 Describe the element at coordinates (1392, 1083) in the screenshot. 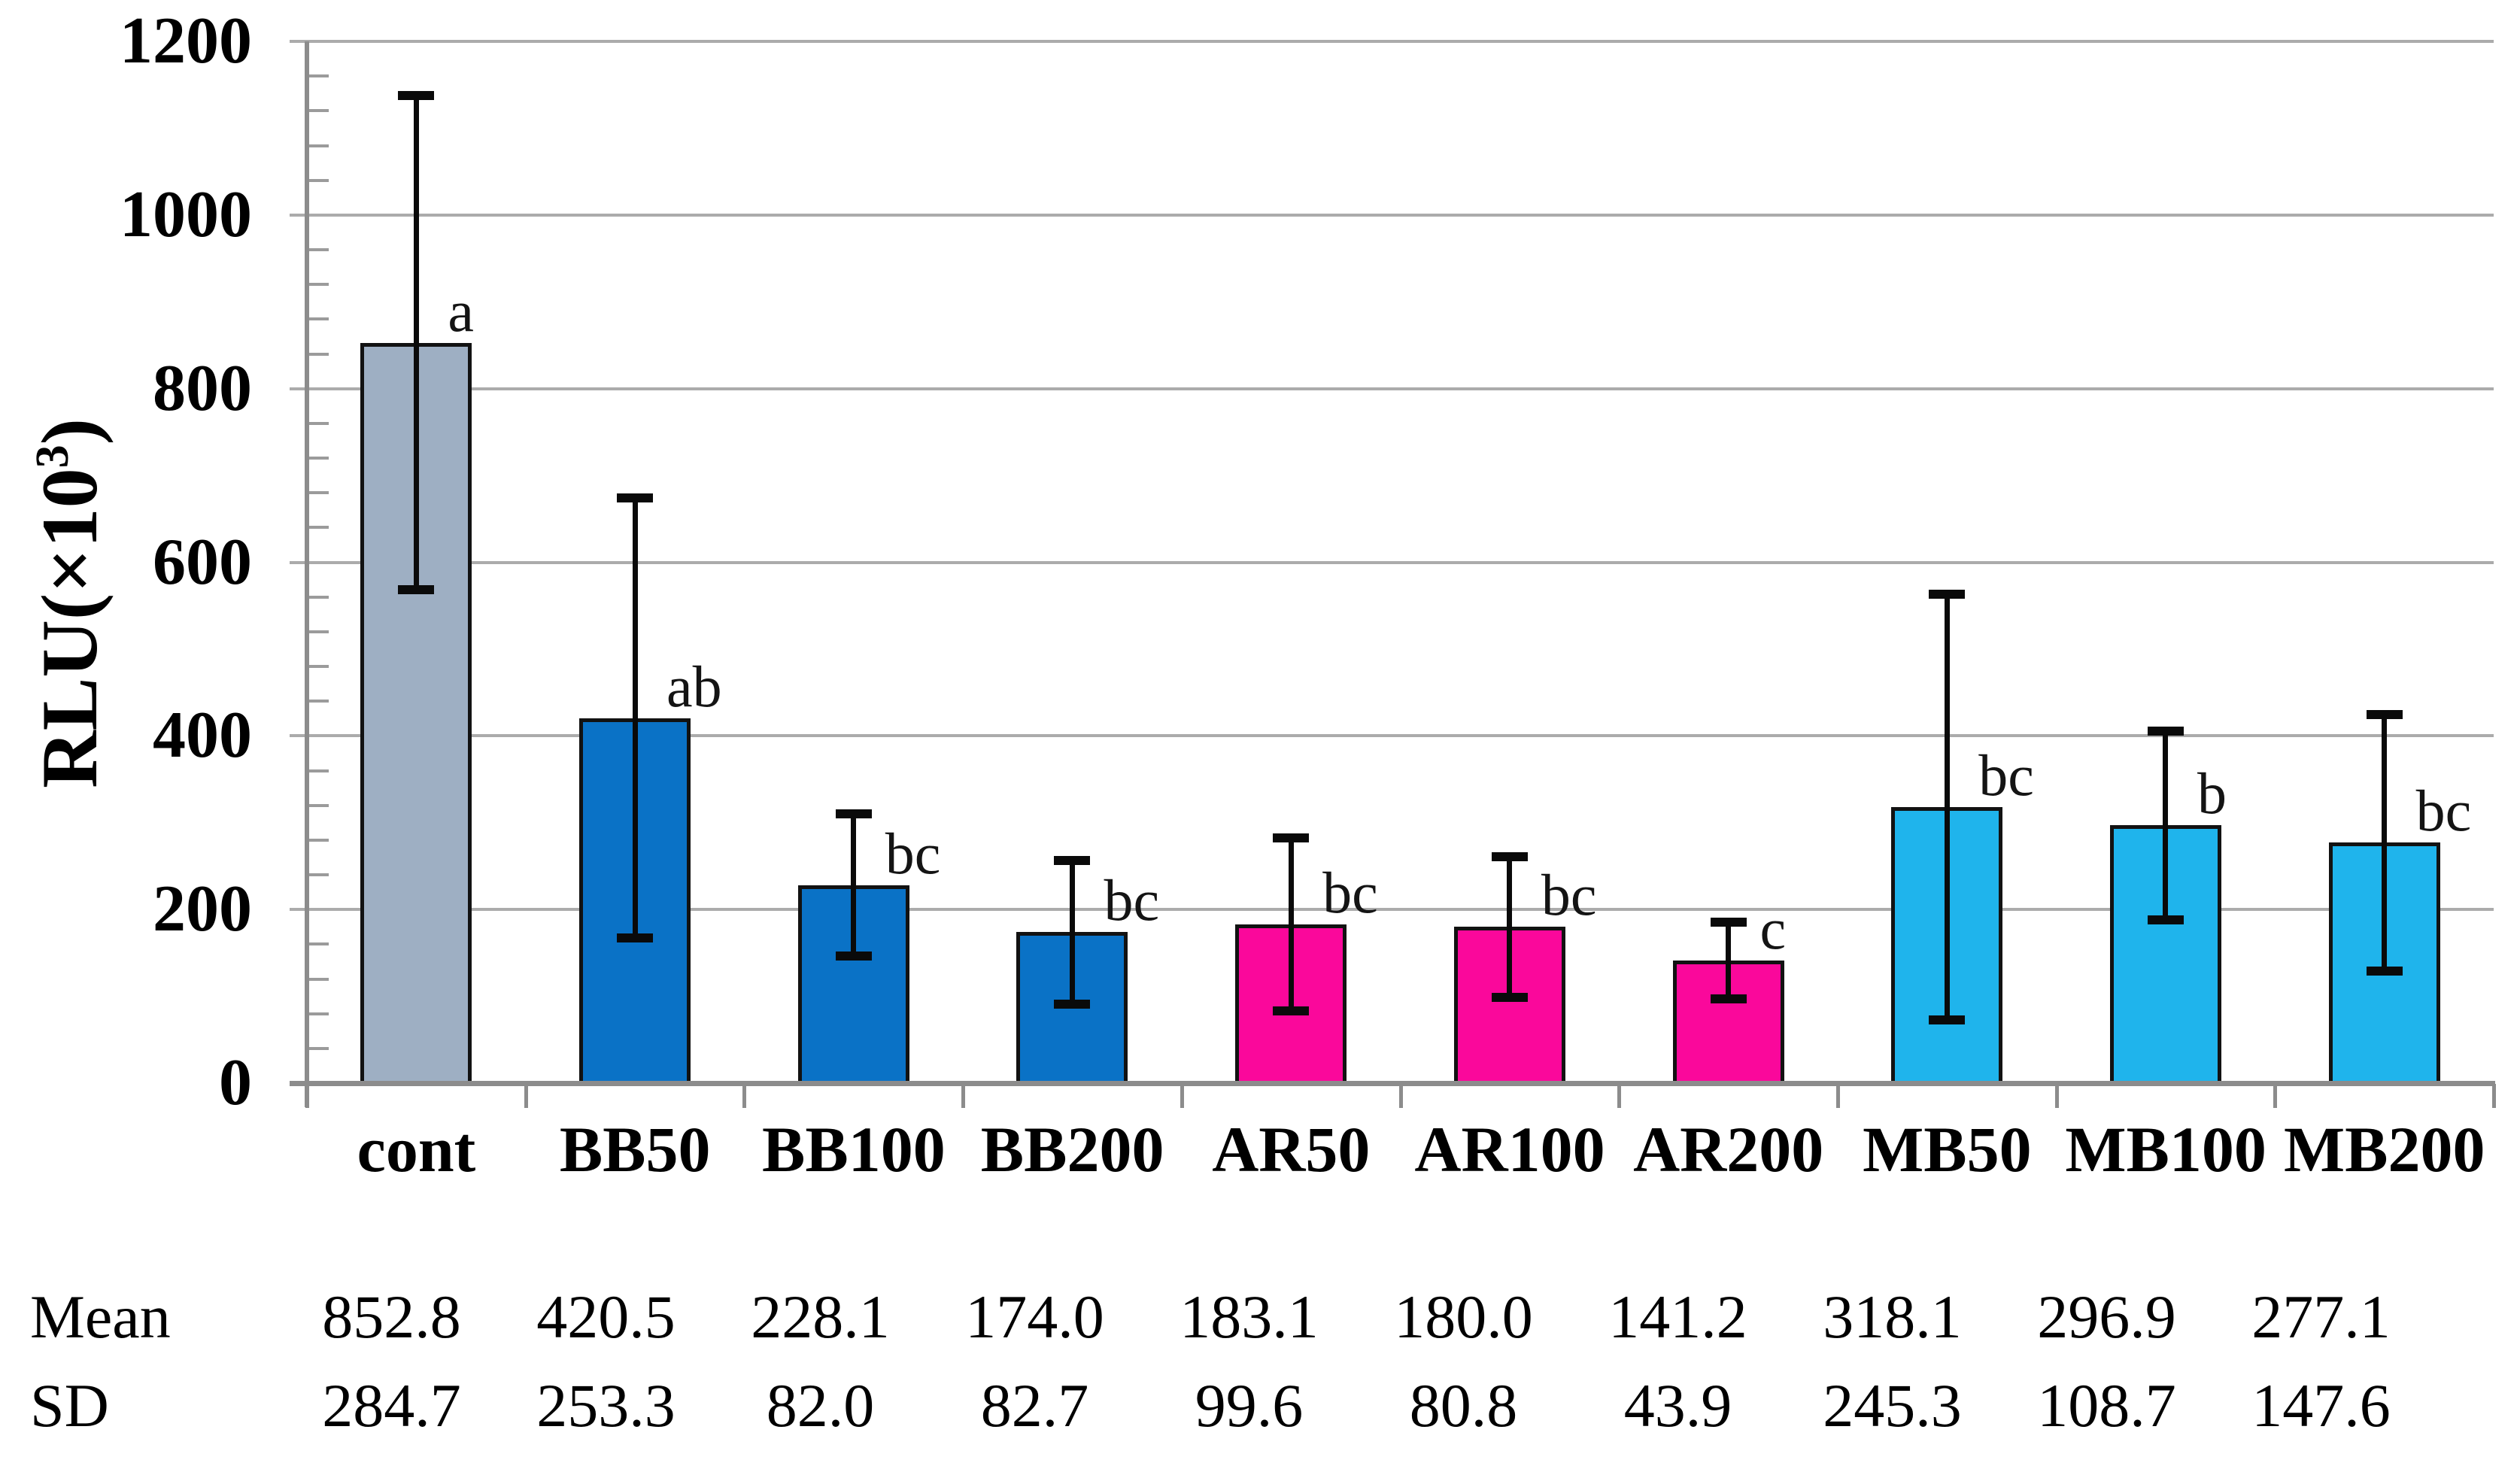

I see `x-axis-line` at that location.